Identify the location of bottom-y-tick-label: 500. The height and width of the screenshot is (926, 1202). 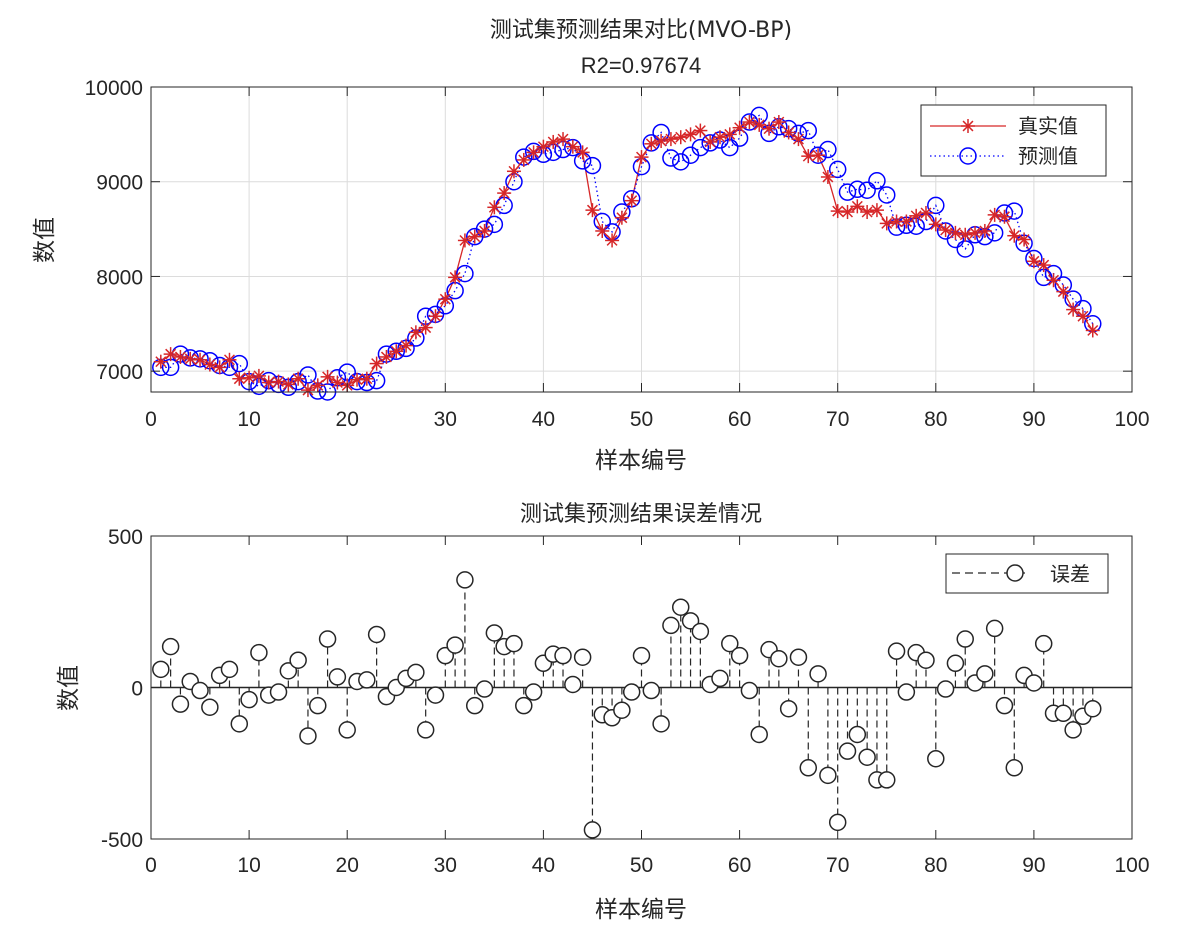
(125, 537).